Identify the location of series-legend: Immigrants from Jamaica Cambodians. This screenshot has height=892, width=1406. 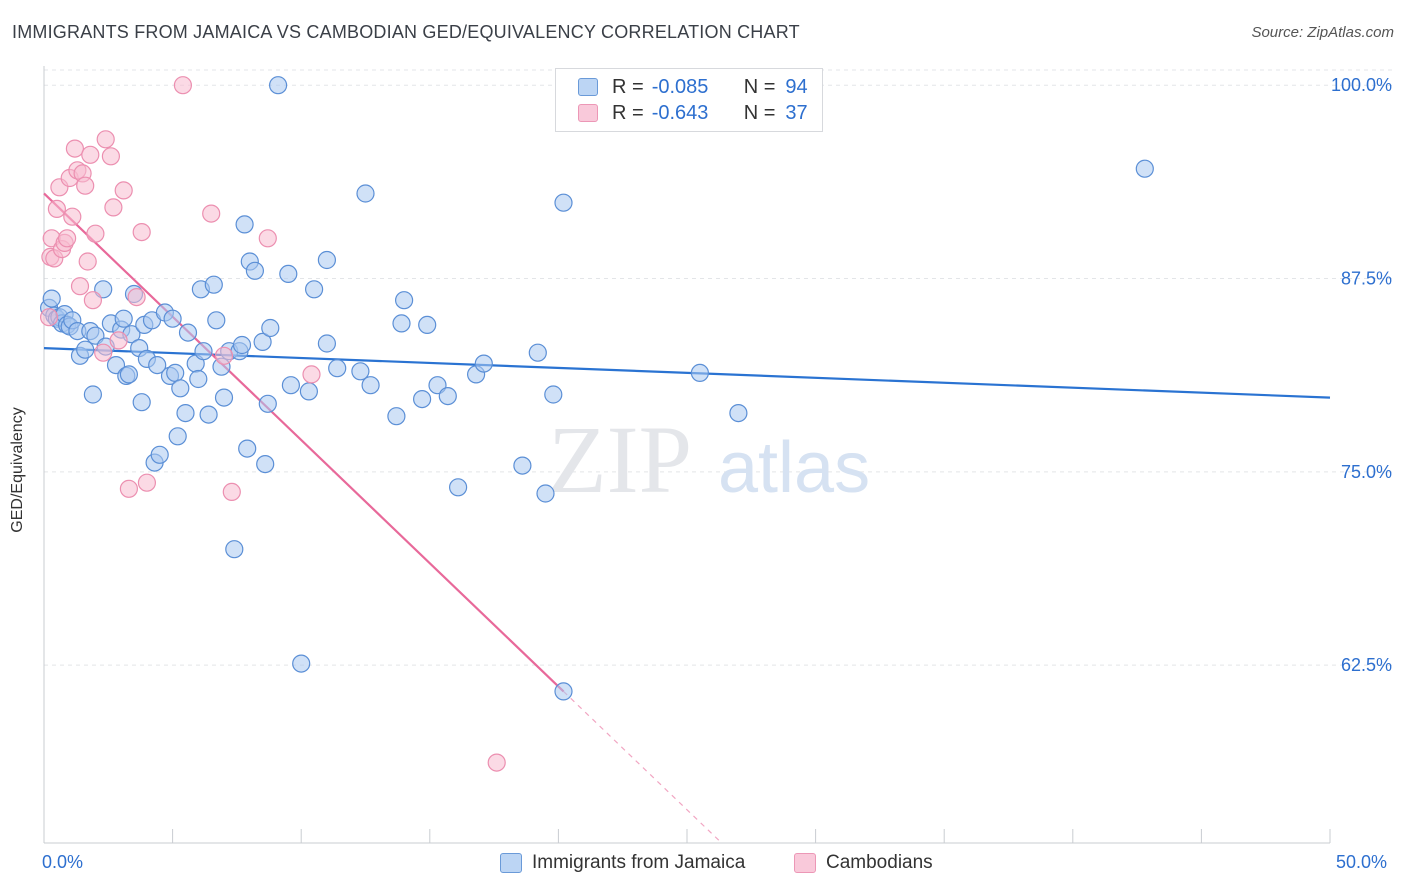
(703, 864).